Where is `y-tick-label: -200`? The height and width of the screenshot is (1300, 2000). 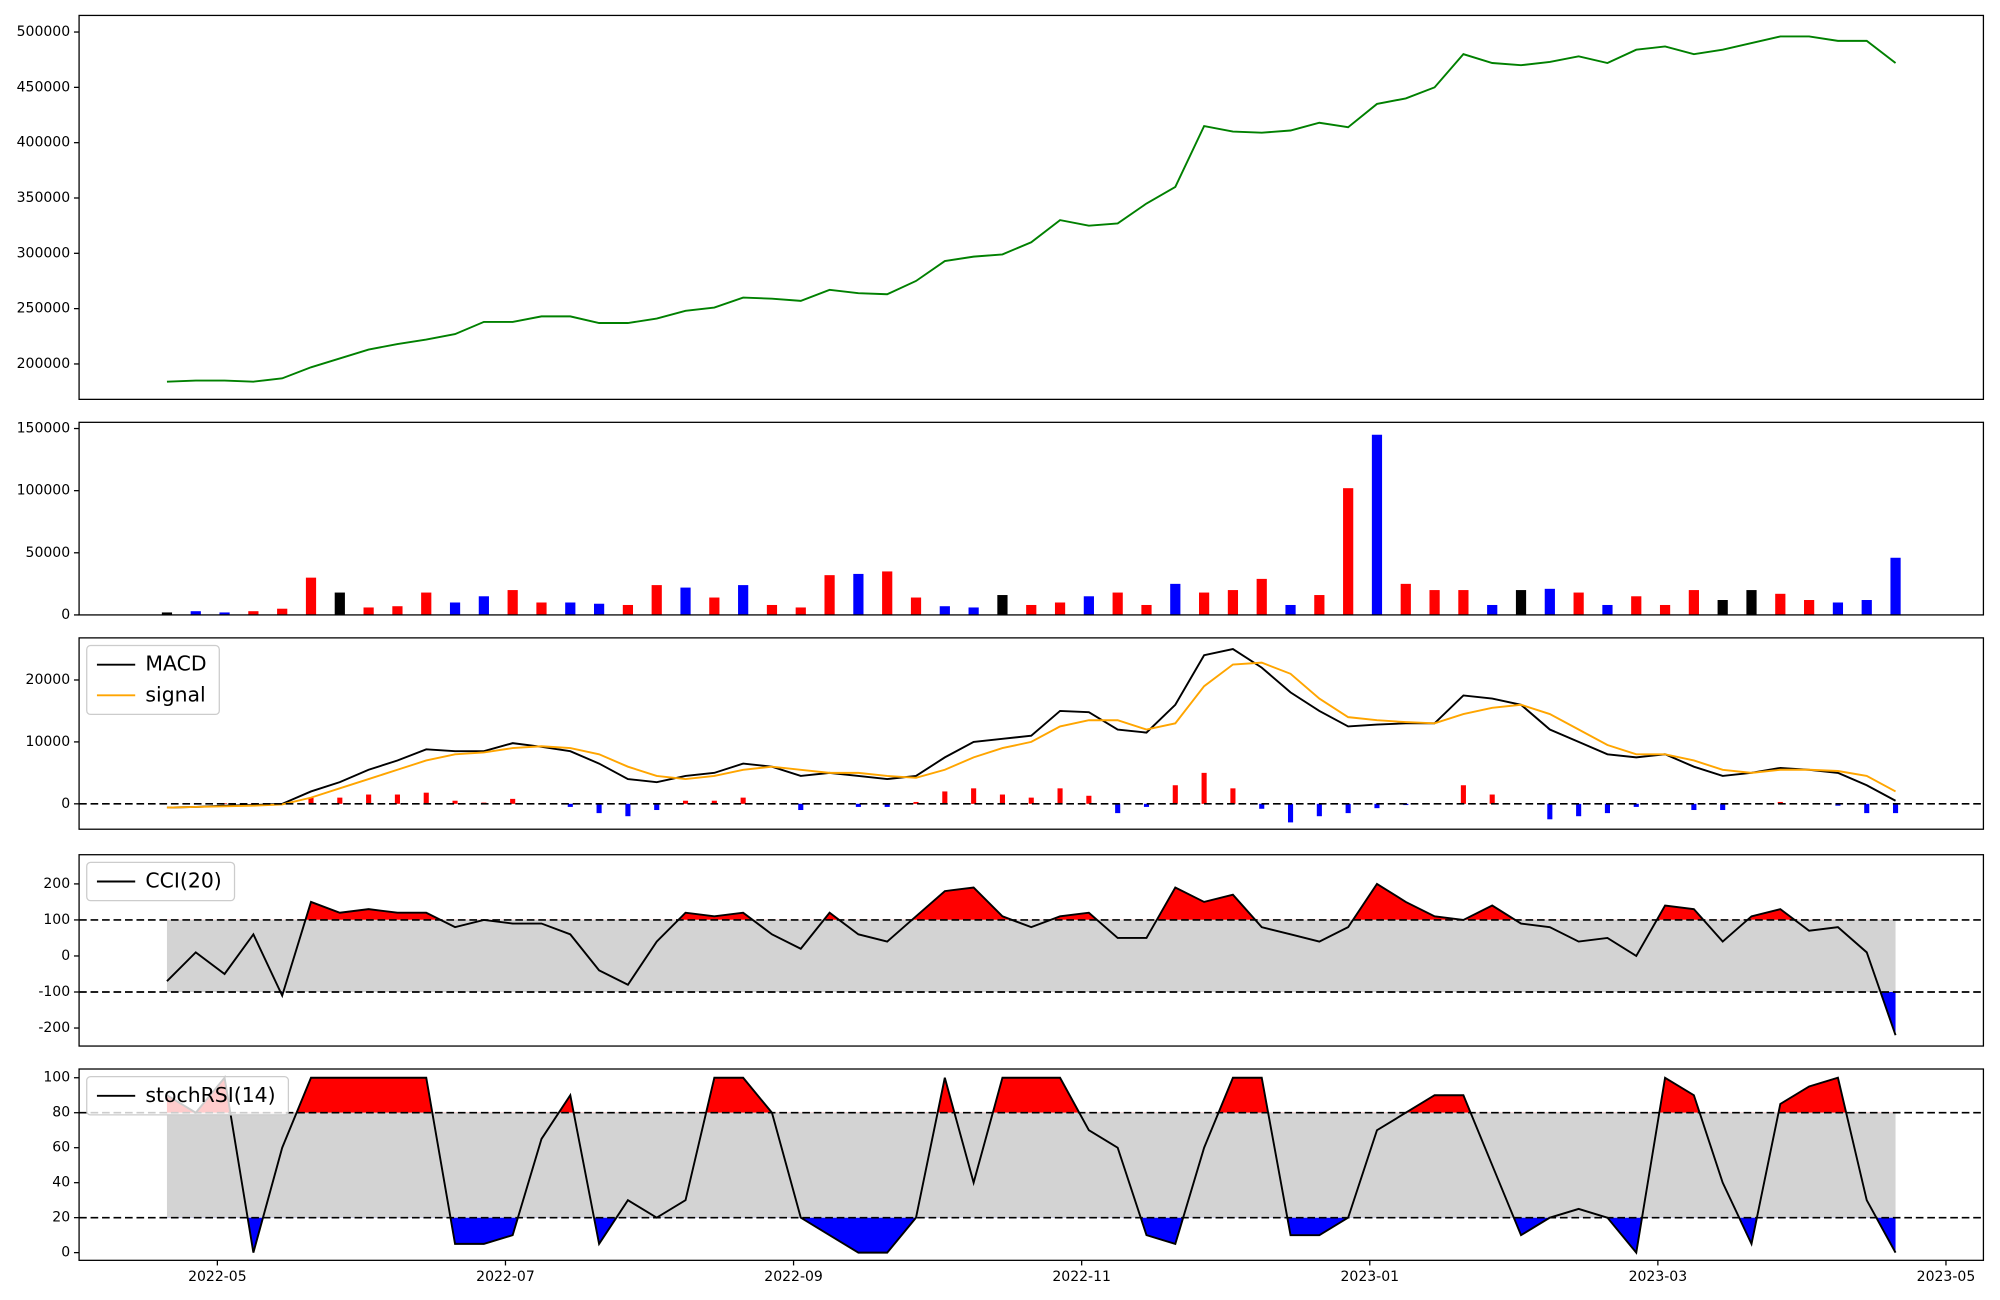
y-tick-label: -200 is located at coordinates (54, 1028).